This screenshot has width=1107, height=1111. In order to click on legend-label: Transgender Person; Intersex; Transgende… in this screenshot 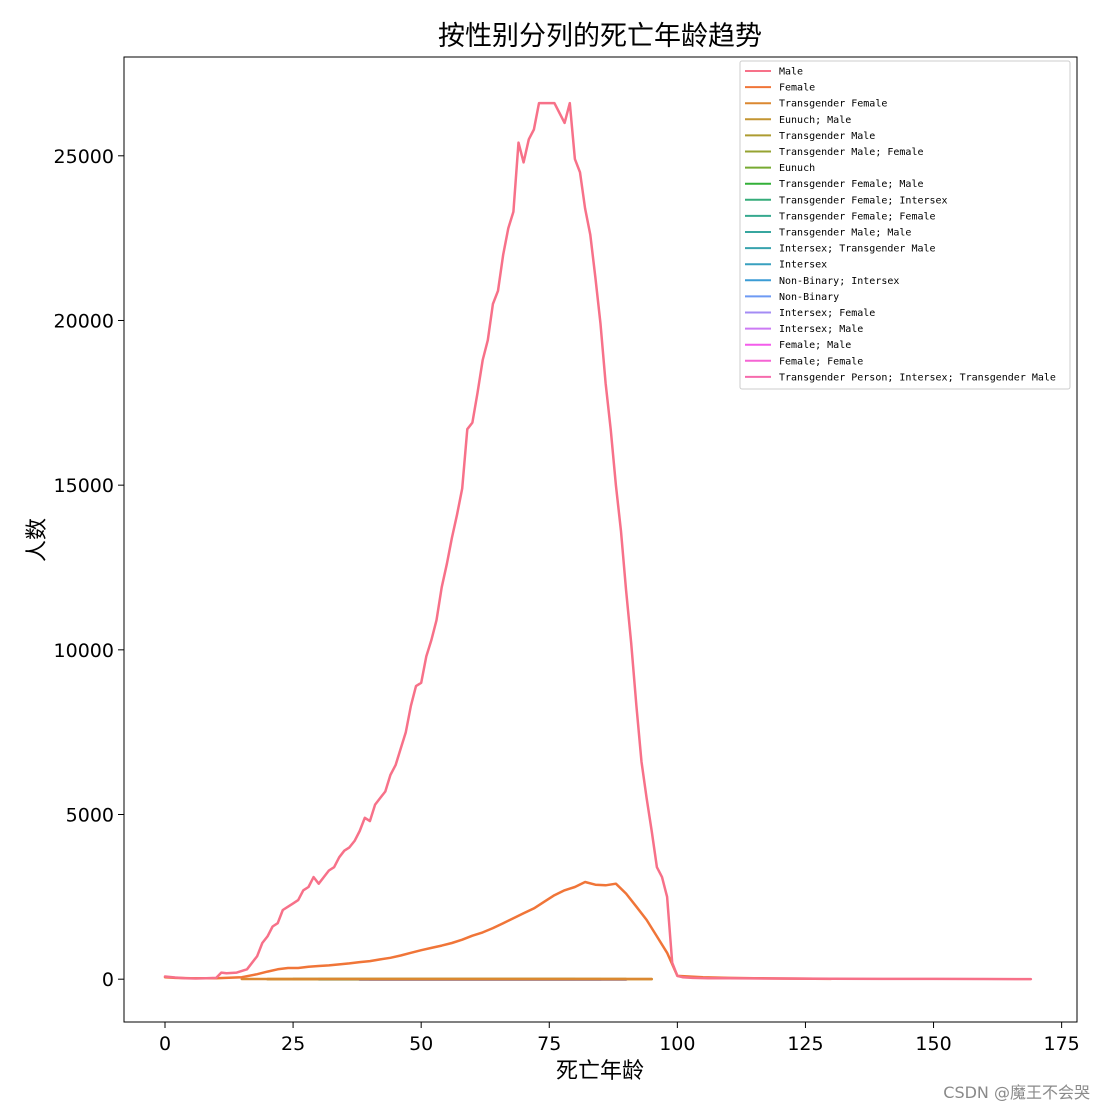, I will do `click(917, 377)`.